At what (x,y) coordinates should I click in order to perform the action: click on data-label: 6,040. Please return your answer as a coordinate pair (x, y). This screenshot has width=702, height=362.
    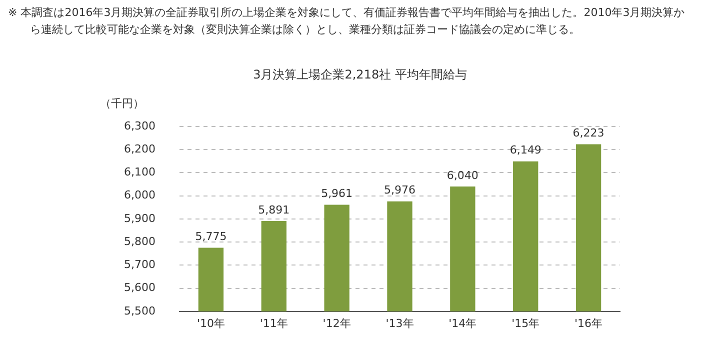
    Looking at the image, I should click on (462, 175).